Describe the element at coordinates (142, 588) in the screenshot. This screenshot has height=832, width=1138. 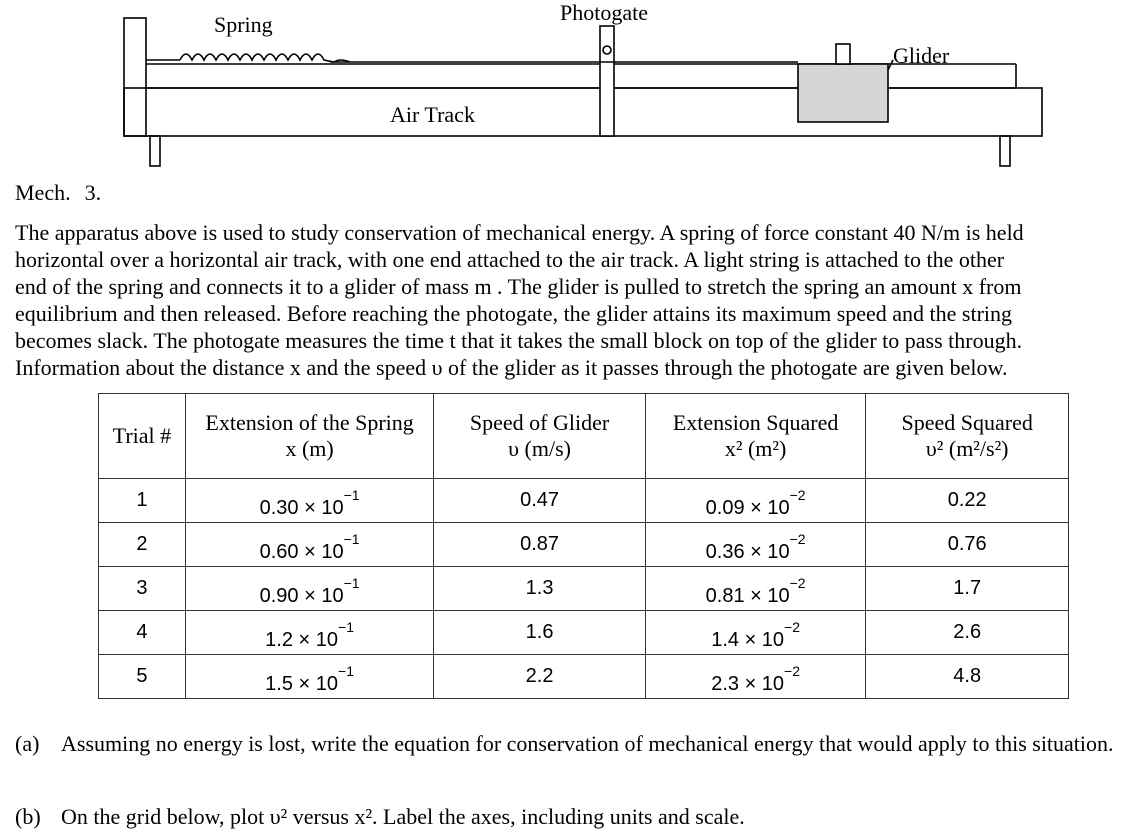
I see `cell-trial: 3` at that location.